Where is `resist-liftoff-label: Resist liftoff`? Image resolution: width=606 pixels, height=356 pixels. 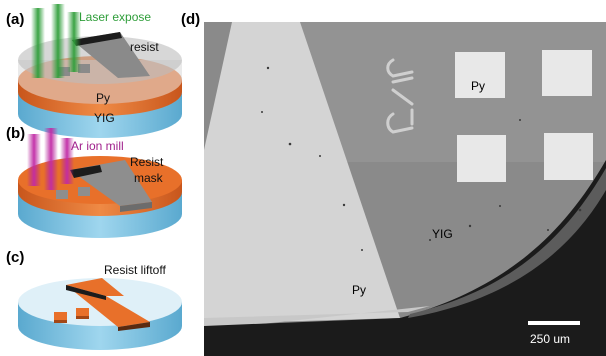
resist-liftoff-label: Resist liftoff is located at coordinates (135, 270).